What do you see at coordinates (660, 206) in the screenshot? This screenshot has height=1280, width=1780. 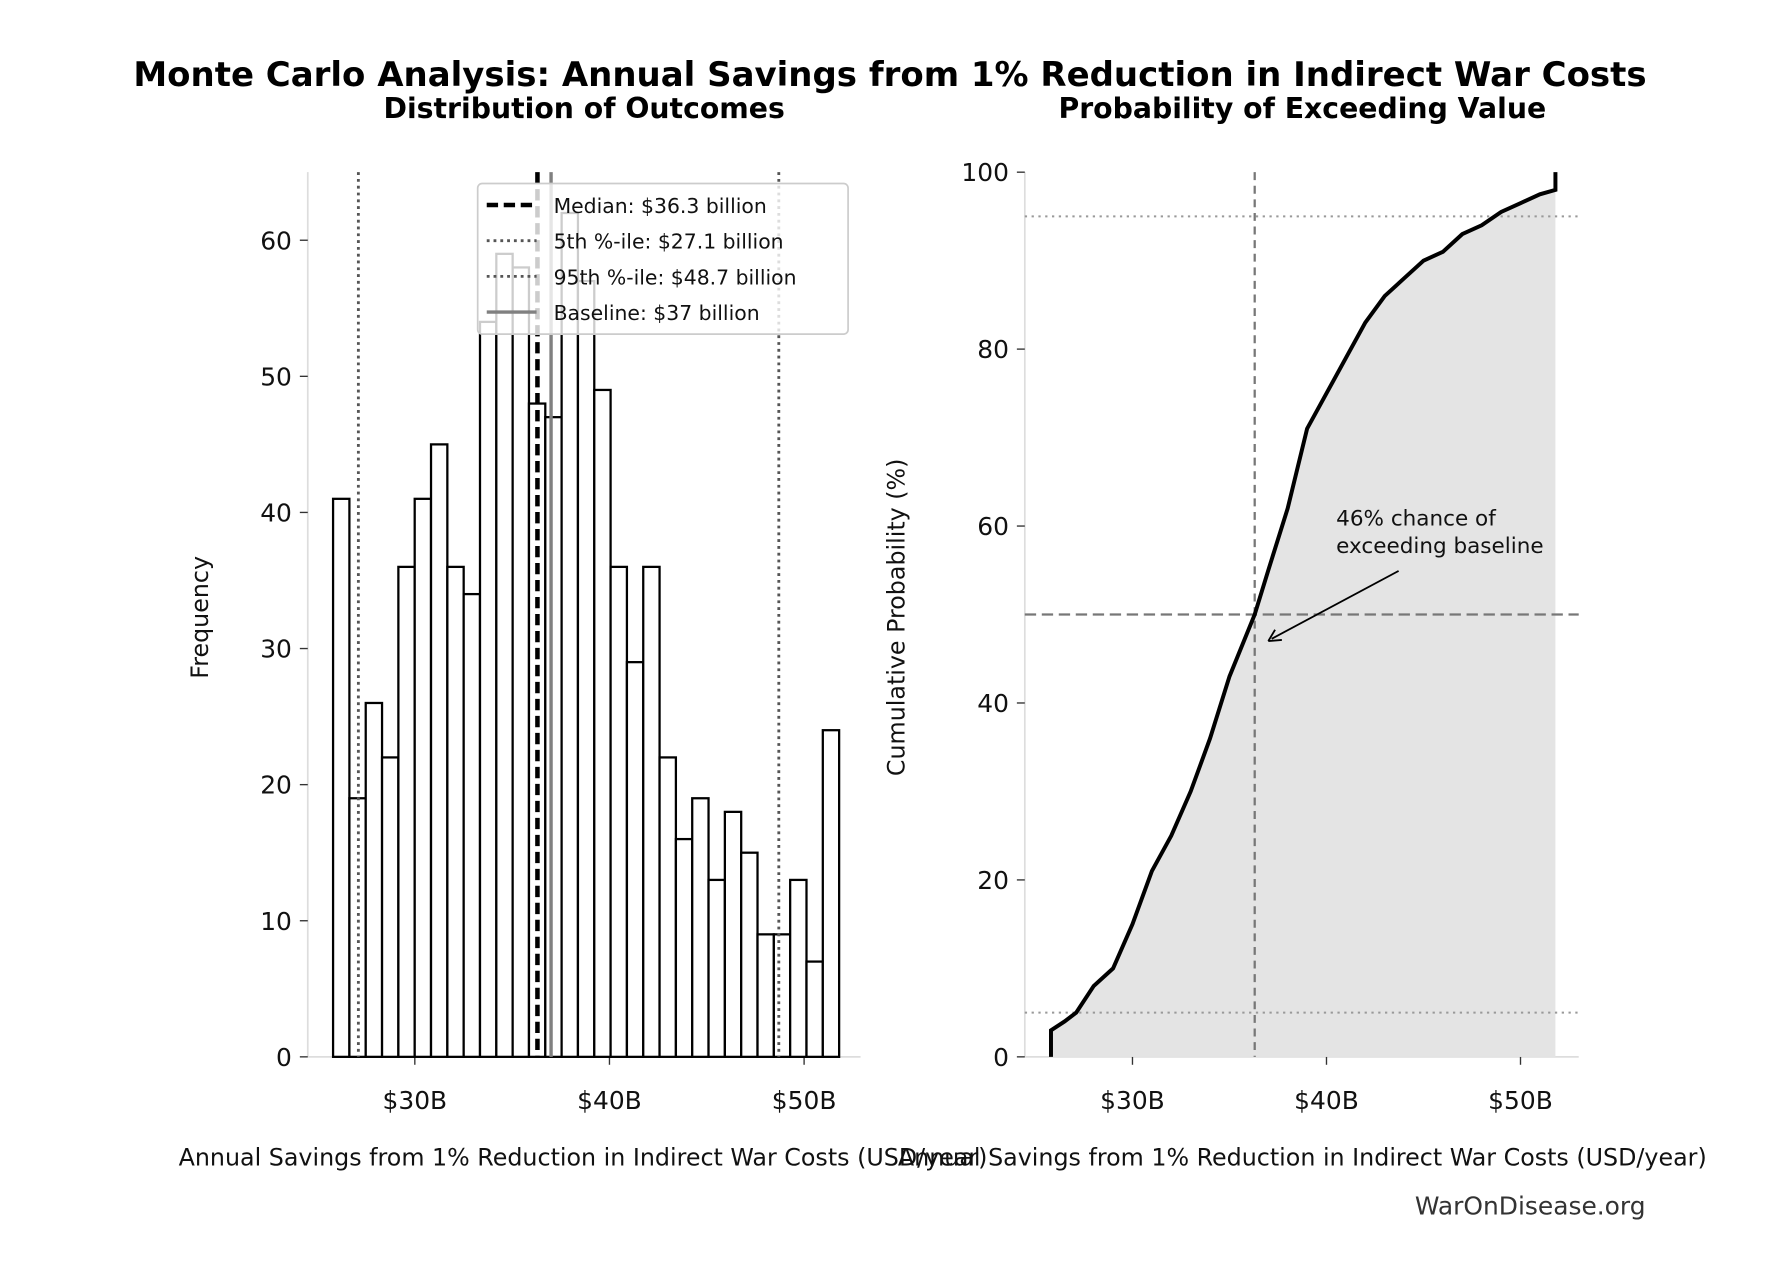 I see `legend-label: Median: $36.3 billion` at bounding box center [660, 206].